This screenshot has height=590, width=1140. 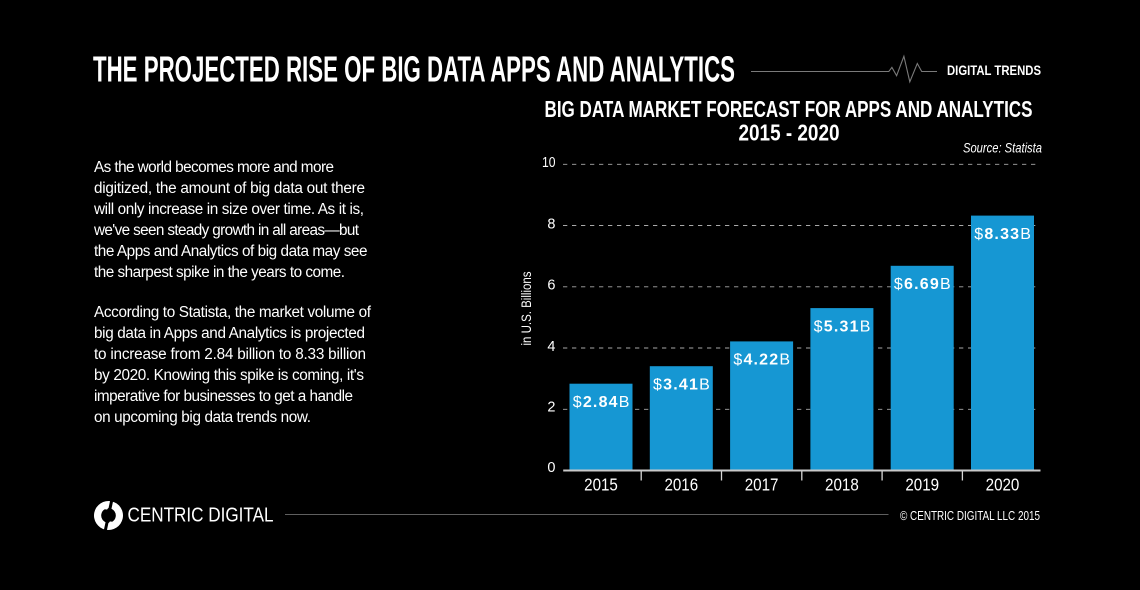 What do you see at coordinates (527, 309) in the screenshot?
I see `svg-text: in U.S. Billions` at bounding box center [527, 309].